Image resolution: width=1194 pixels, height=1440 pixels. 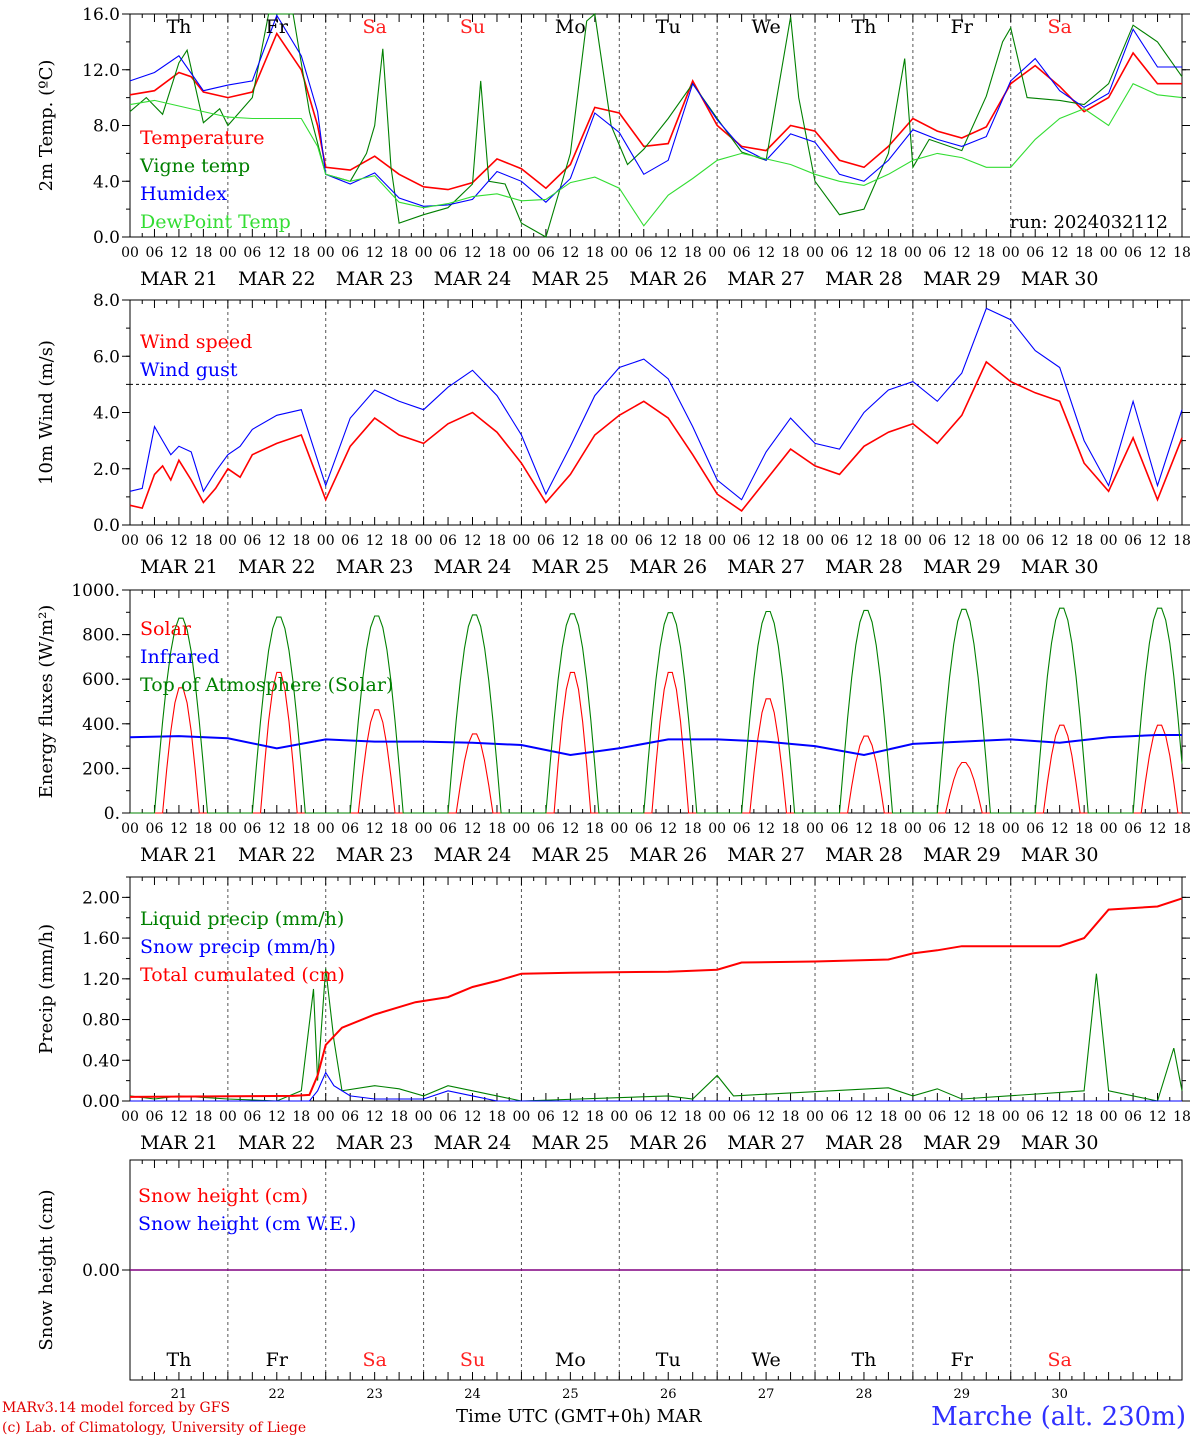 I want to click on y-tick-label: 8.0, so click(x=106, y=301).